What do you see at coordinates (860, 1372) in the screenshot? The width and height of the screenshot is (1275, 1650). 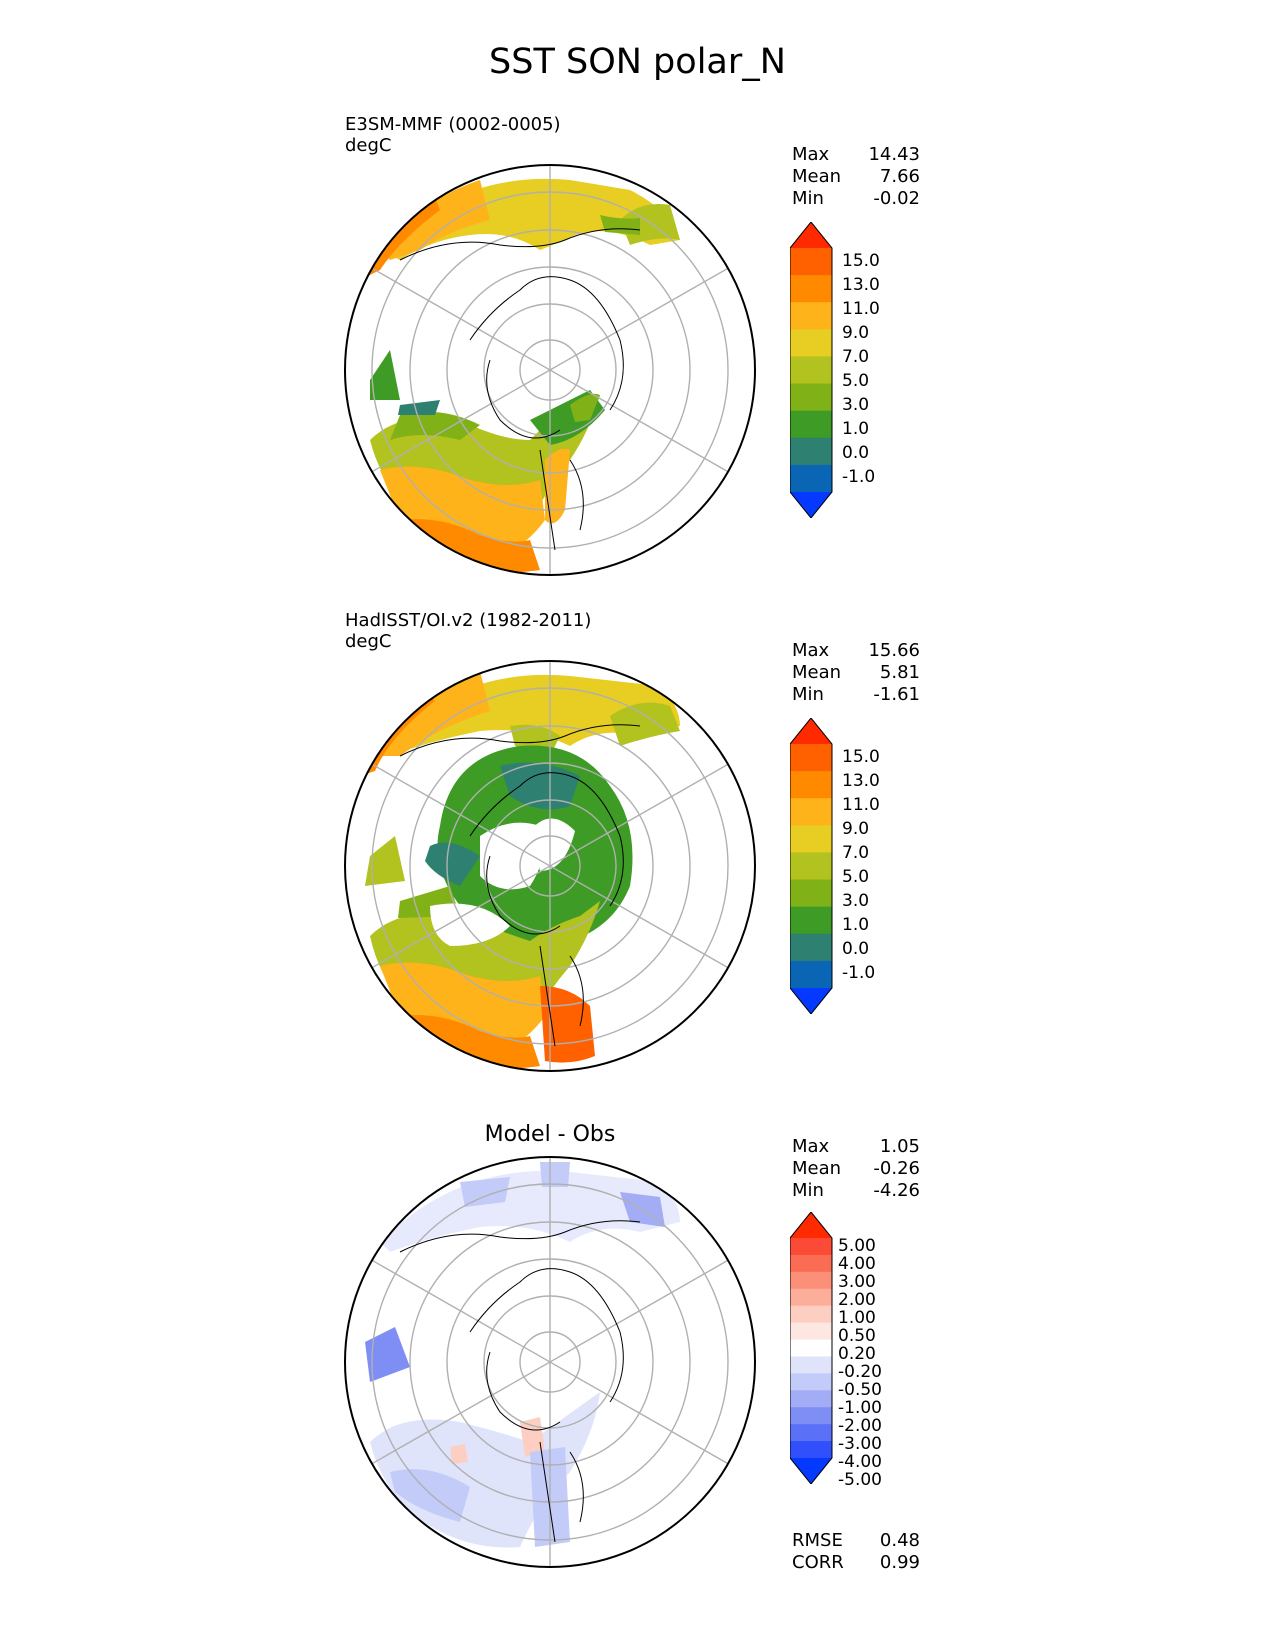 I see `colorbar-tick-label: -0.20` at bounding box center [860, 1372].